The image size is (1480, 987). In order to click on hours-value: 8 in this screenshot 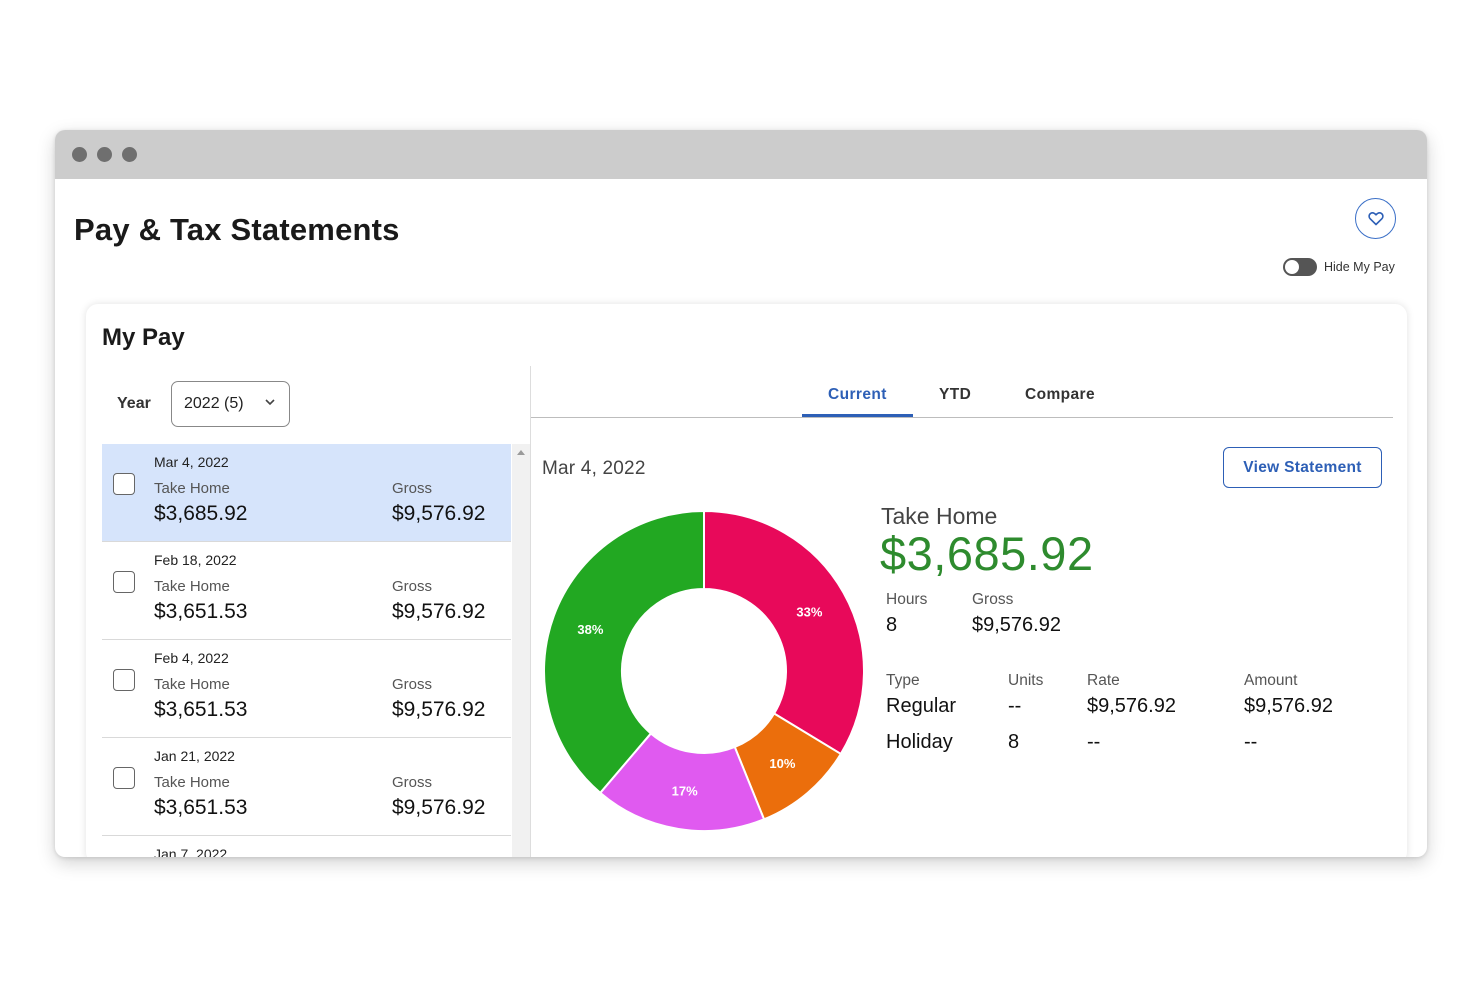, I will do `click(892, 625)`.